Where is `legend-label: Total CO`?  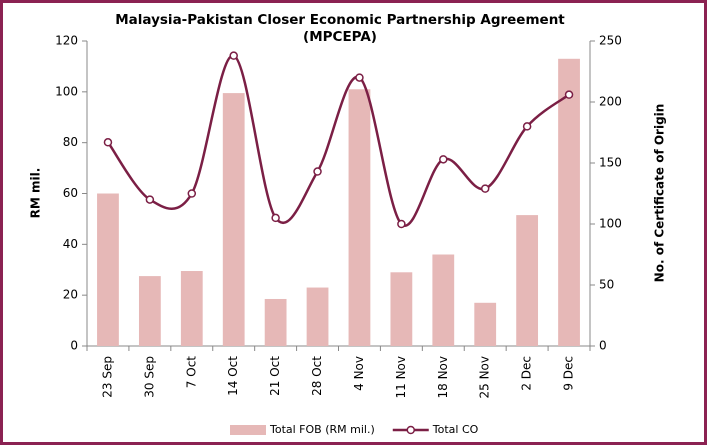
legend-label: Total CO is located at coordinates (455, 429).